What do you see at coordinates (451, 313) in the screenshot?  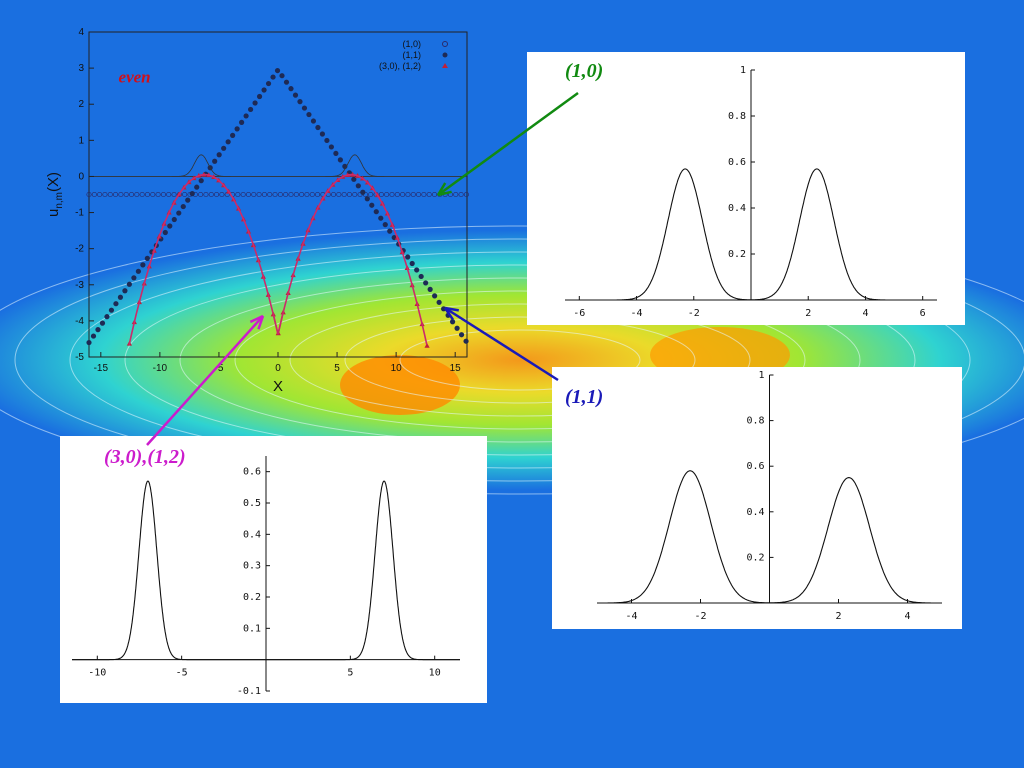 I see `arrow-1-1-head` at bounding box center [451, 313].